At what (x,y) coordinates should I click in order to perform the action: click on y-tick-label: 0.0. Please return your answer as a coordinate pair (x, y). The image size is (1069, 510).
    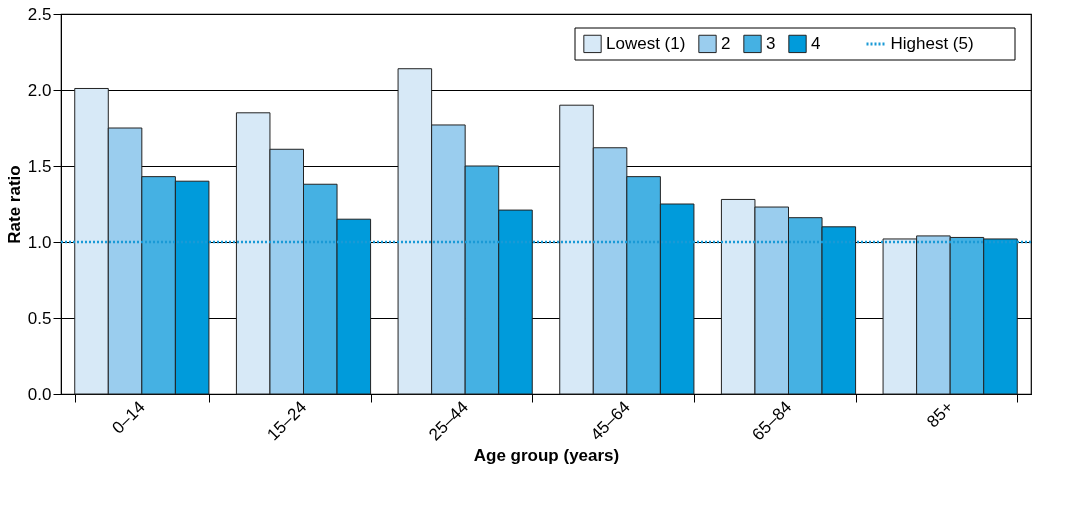
    Looking at the image, I should click on (39, 394).